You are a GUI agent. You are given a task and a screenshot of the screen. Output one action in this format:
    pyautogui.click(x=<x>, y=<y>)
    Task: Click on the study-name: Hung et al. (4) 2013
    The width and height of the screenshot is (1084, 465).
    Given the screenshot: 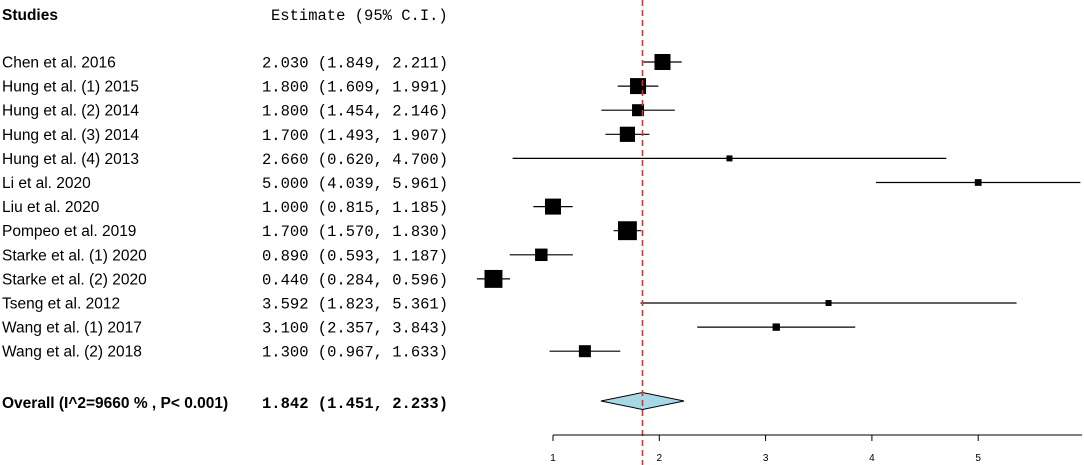 What is the action you would take?
    pyautogui.click(x=70, y=159)
    